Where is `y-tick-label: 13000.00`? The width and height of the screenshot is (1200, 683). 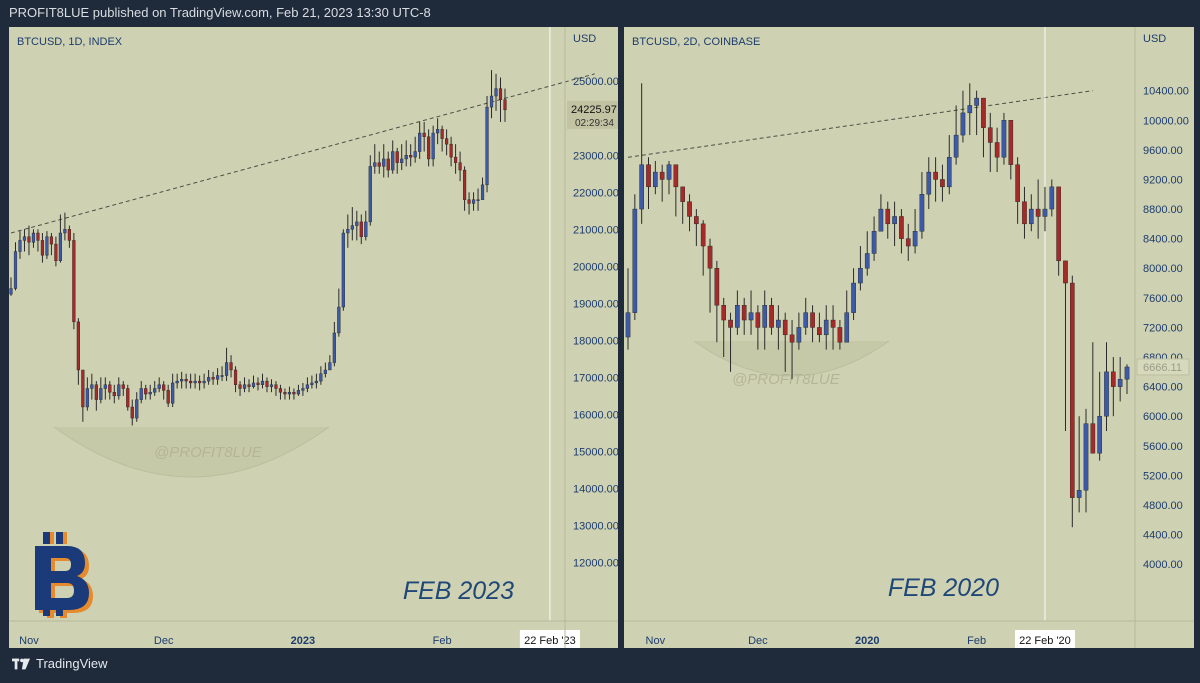
y-tick-label: 13000.00 is located at coordinates (595, 526).